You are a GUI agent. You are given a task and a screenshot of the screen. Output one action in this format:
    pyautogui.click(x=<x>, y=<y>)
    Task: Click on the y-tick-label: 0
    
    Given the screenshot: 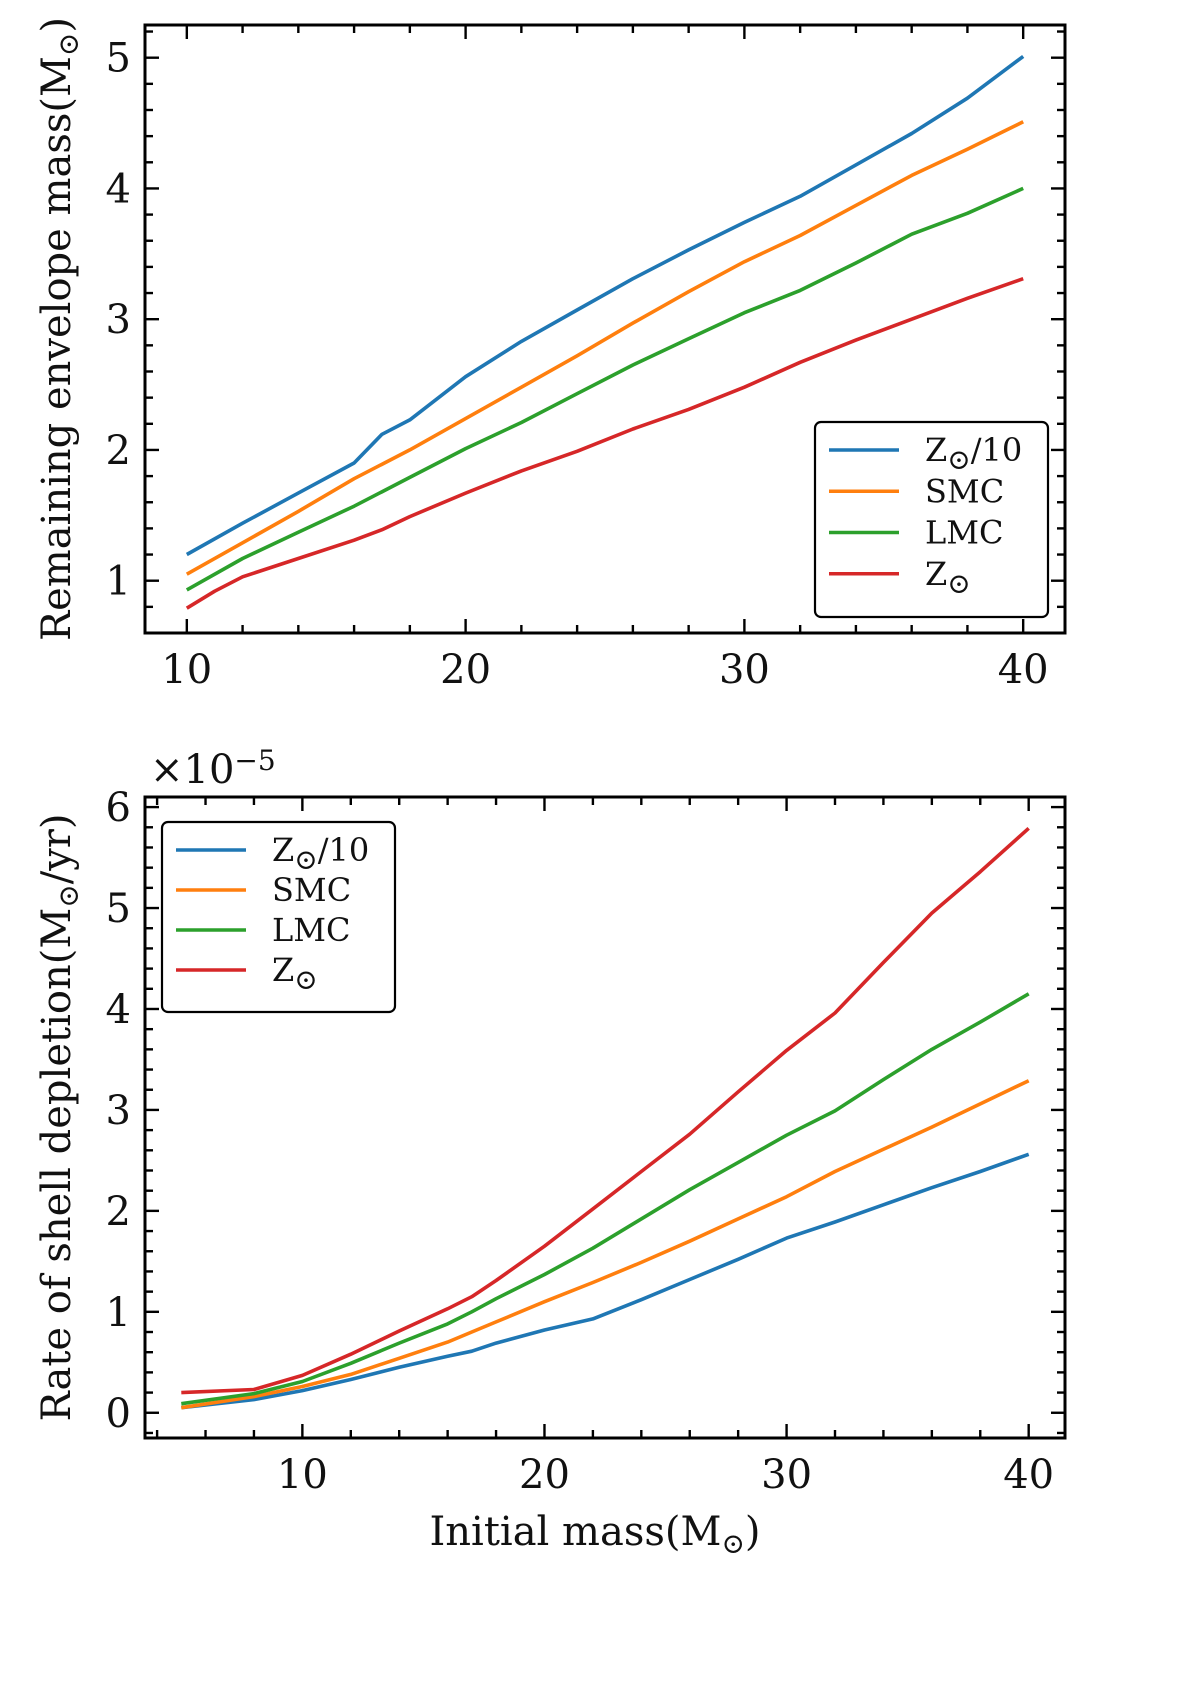 What is the action you would take?
    pyautogui.click(x=118, y=1414)
    